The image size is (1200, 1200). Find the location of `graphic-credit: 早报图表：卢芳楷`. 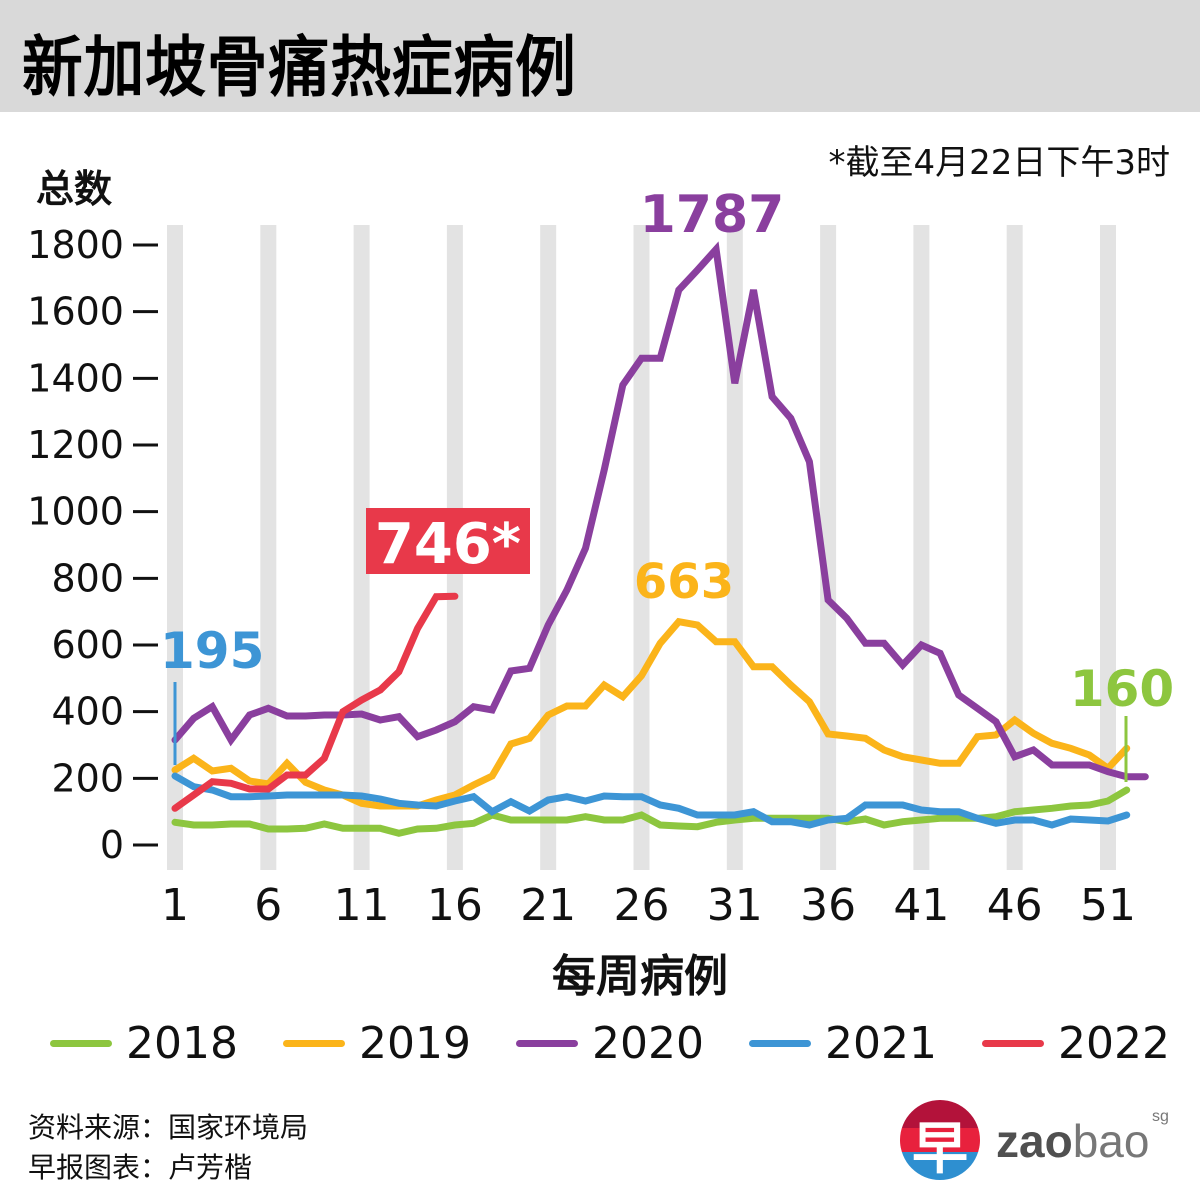

graphic-credit: 早报图表：卢芳楷 is located at coordinates (140, 1167).